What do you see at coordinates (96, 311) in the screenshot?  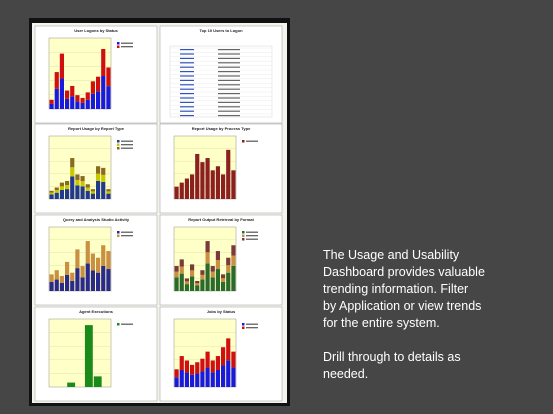 I see `panel-title: Agent Executions` at bounding box center [96, 311].